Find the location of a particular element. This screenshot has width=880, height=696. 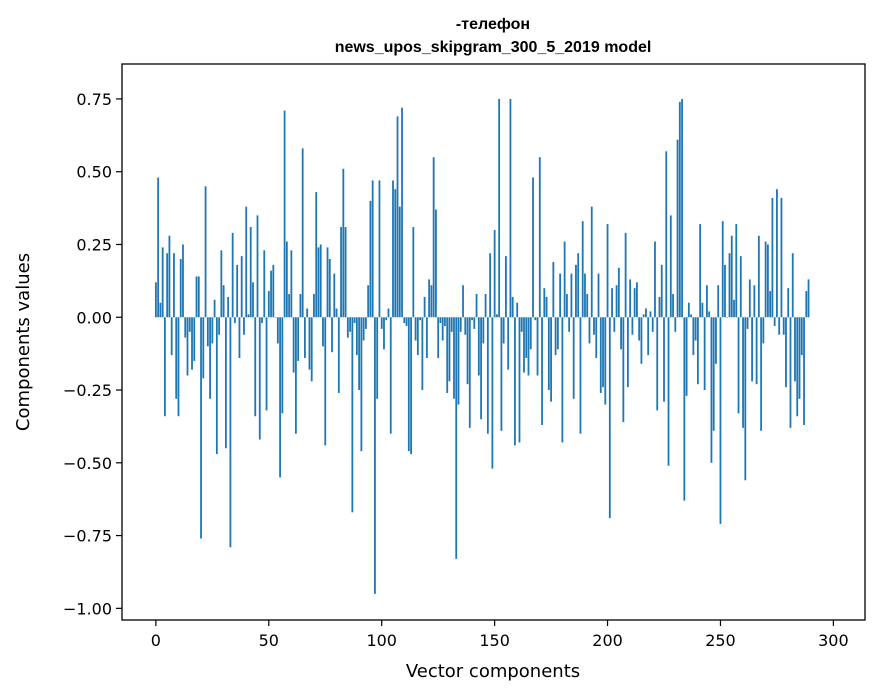

x-tick-label: 100 is located at coordinates (381, 640).